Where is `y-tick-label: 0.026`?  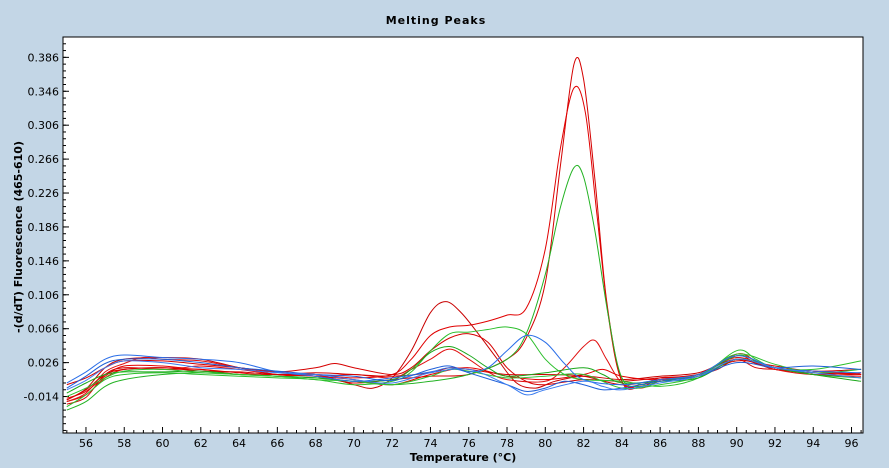
y-tick-label: 0.026 is located at coordinates (44, 363).